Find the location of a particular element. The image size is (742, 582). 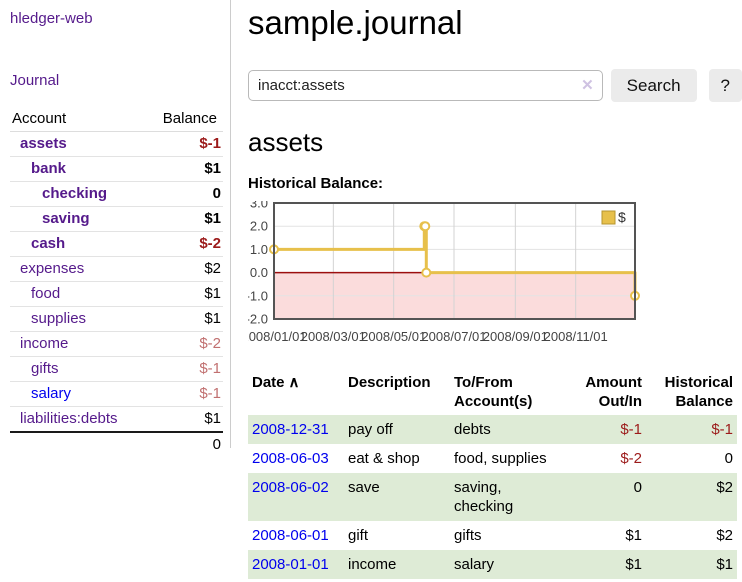

transaction-balance: $1 is located at coordinates (691, 564).